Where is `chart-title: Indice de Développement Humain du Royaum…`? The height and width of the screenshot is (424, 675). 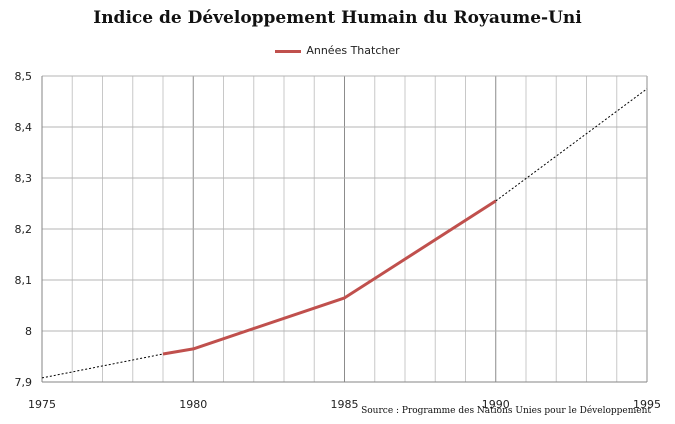 chart-title: Indice de Développement Humain du Royaum… is located at coordinates (337, 18).